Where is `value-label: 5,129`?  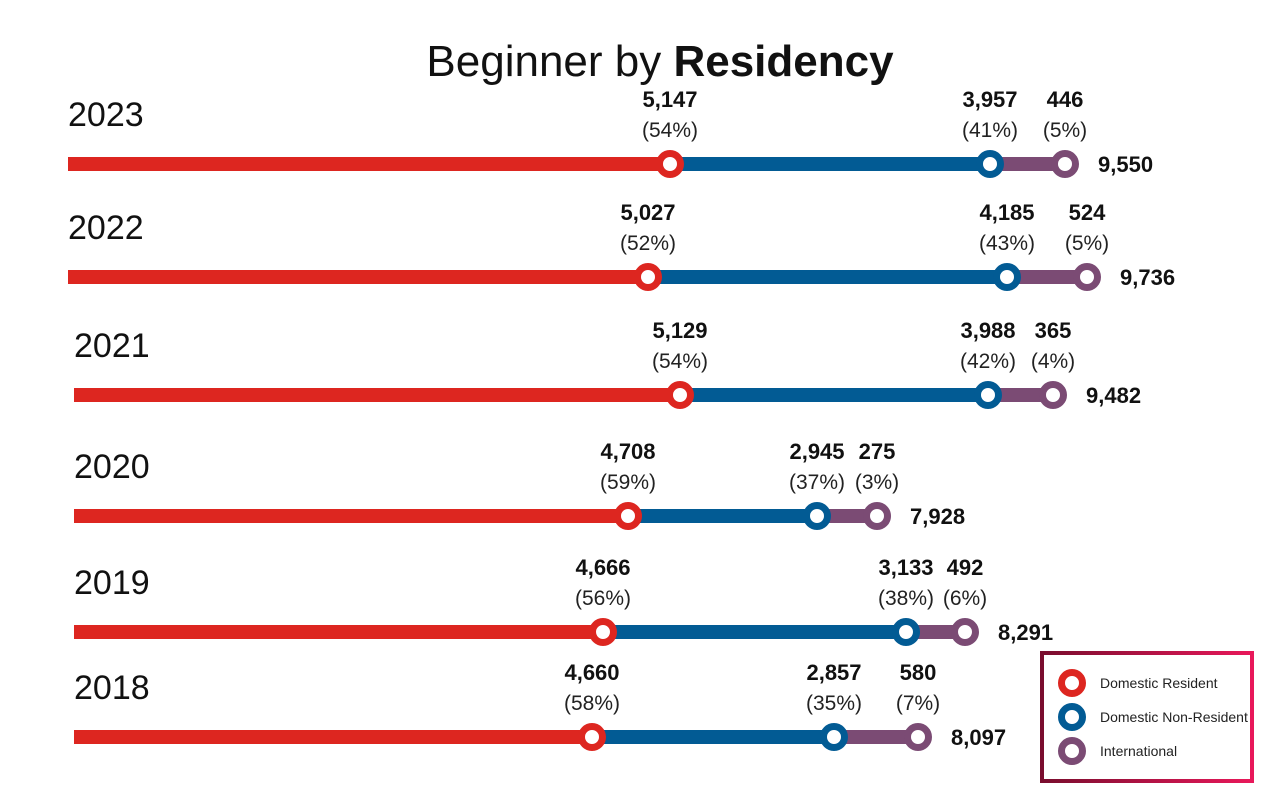 value-label: 5,129 is located at coordinates (679, 330).